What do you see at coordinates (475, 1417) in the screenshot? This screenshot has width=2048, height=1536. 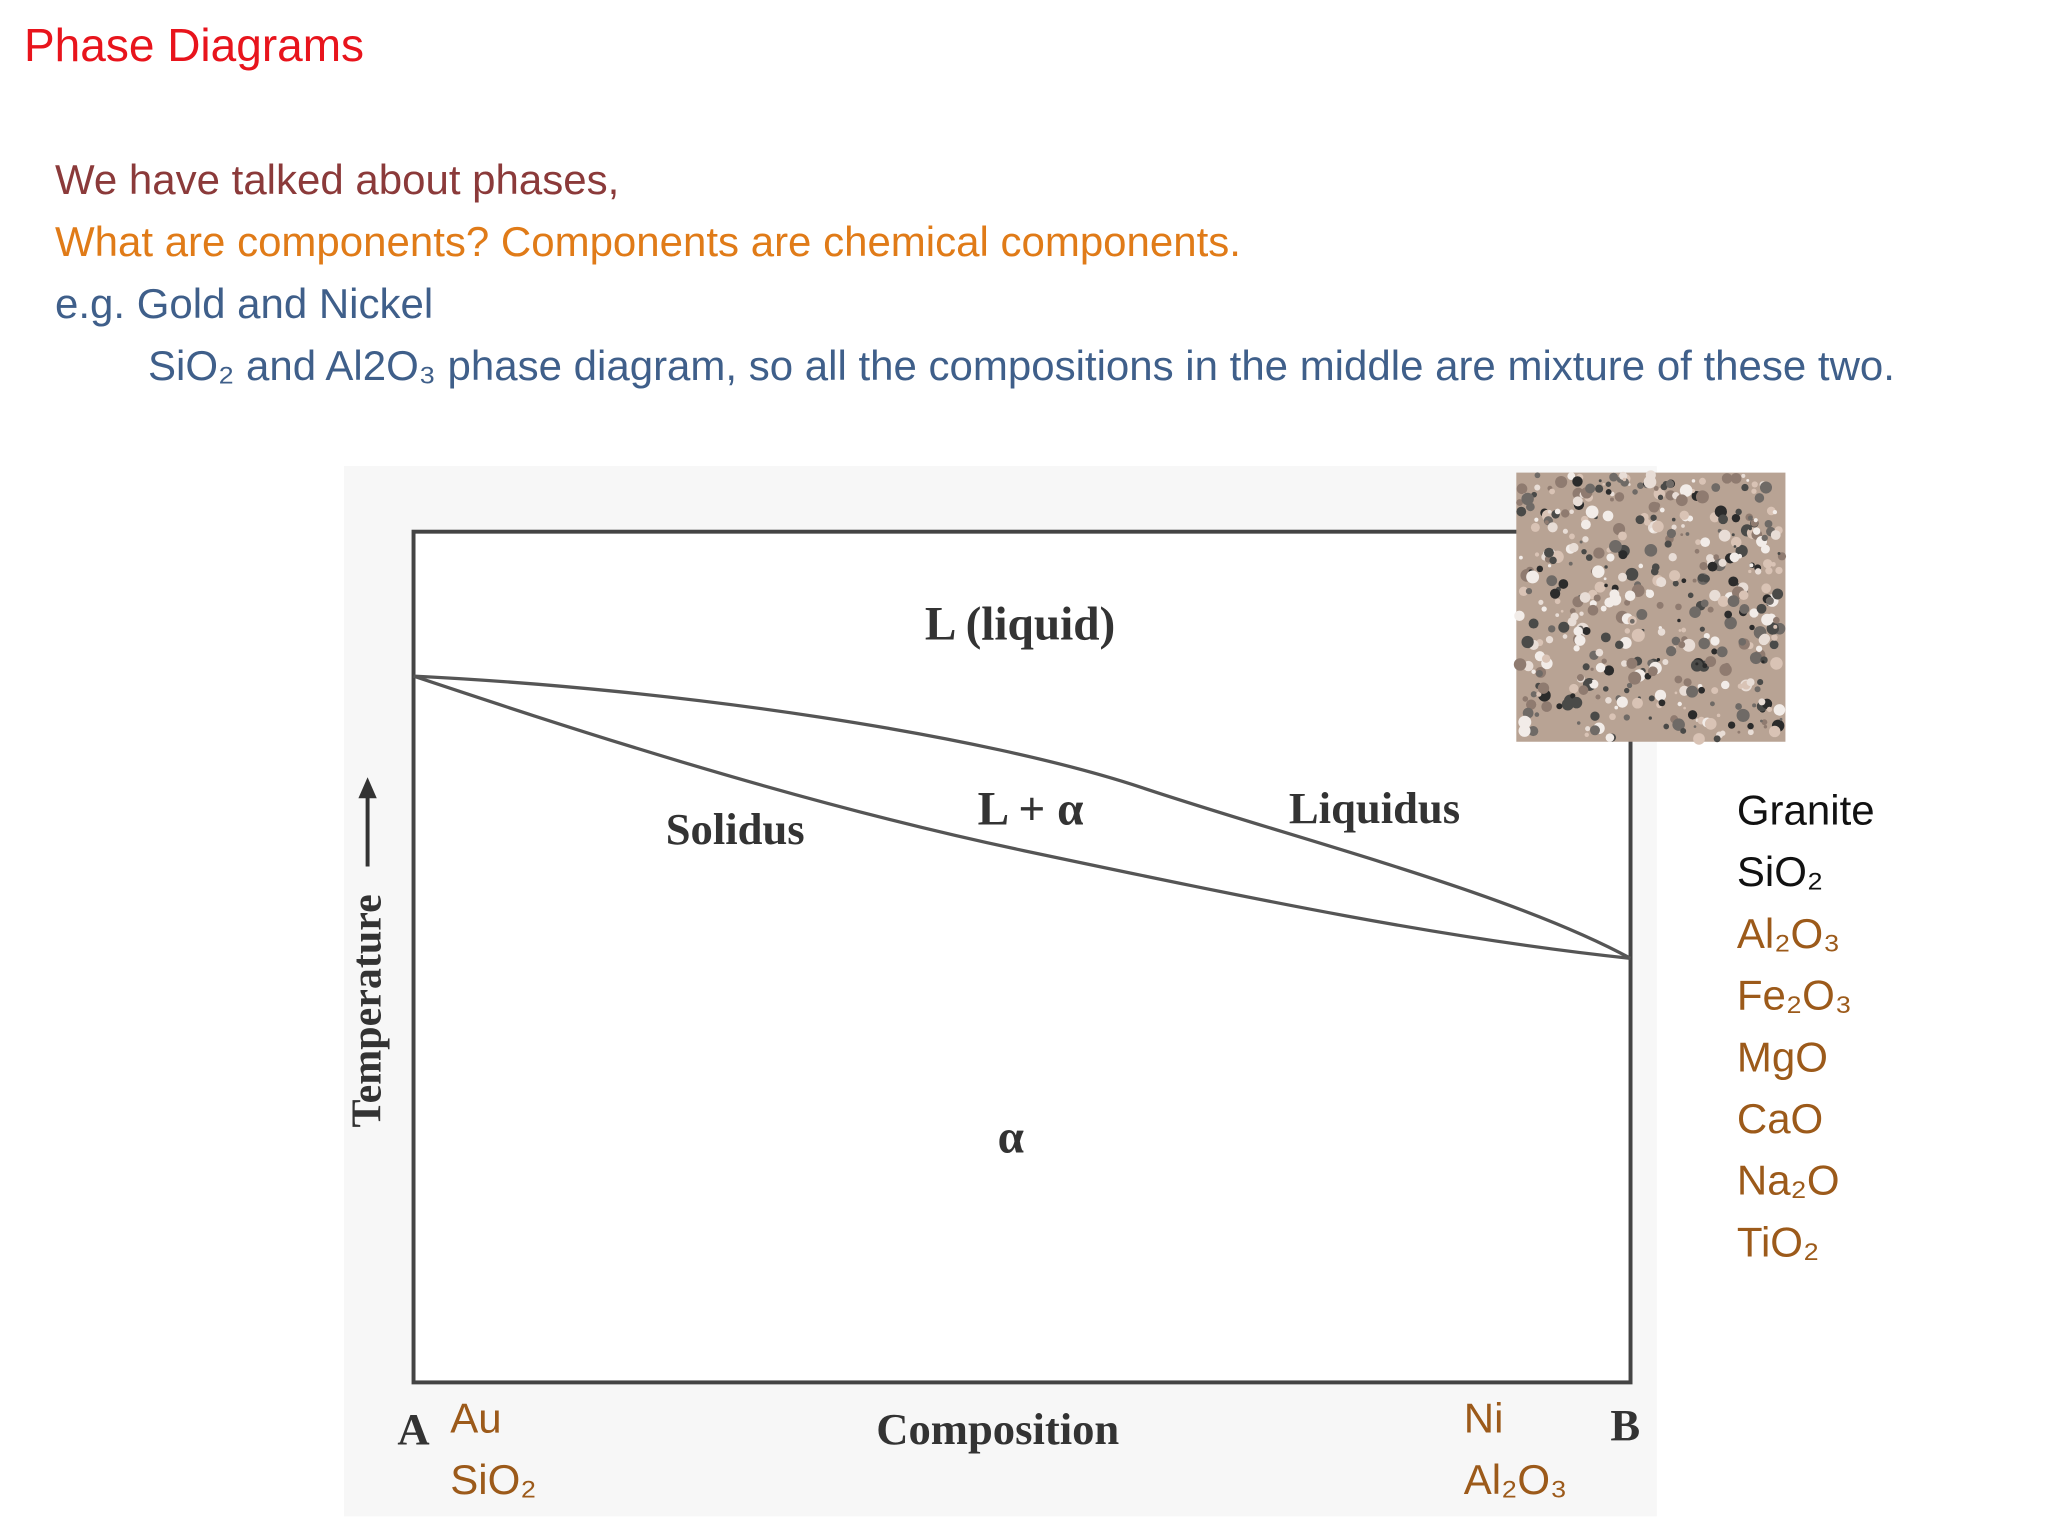 I see `component-label: Au` at bounding box center [475, 1417].